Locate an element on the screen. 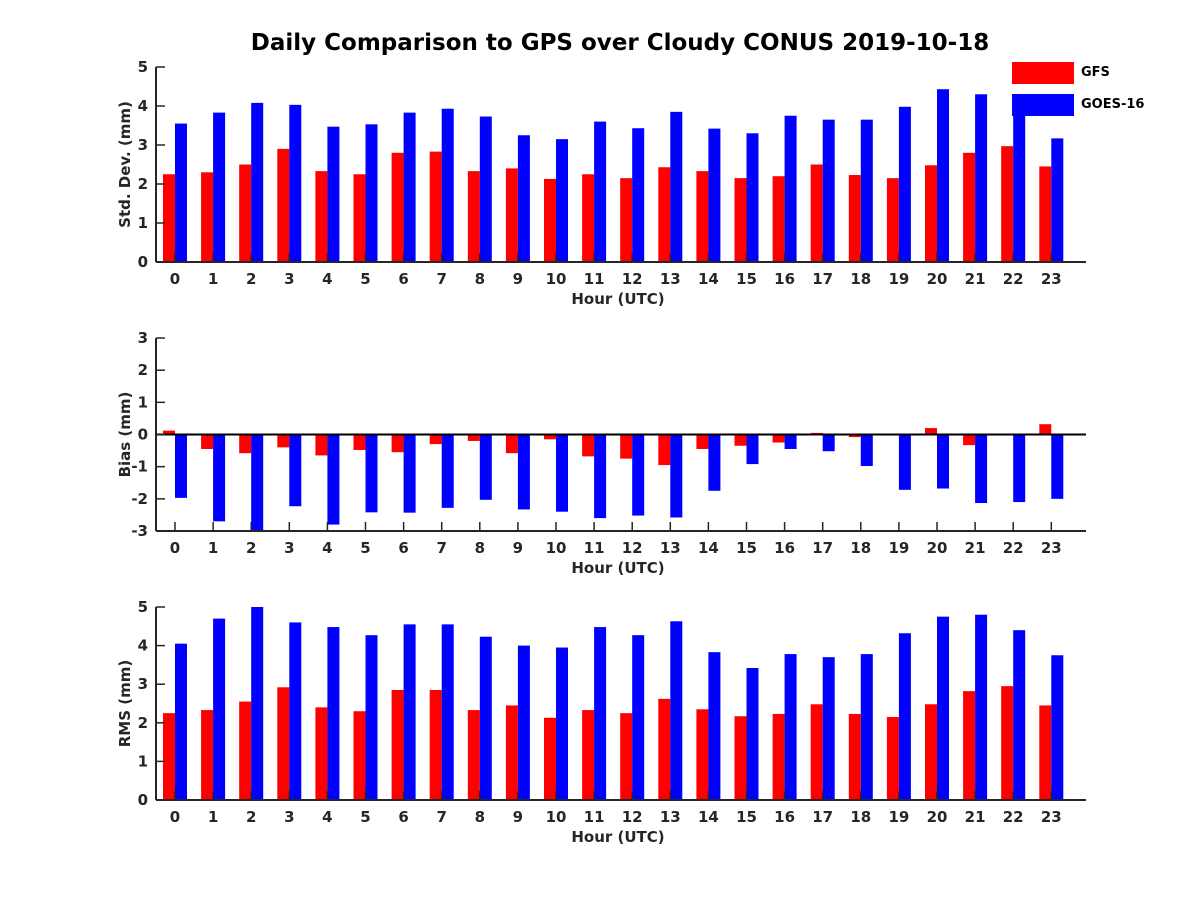 This screenshot has height=900, width=1200. x-tick-label-rms-5: 5 is located at coordinates (365, 817).